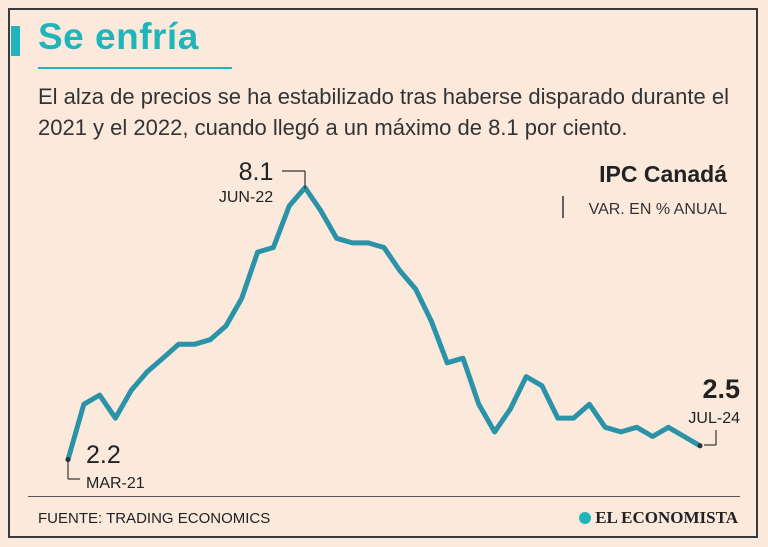  What do you see at coordinates (15, 41) in the screenshot?
I see `title-accent-bar` at bounding box center [15, 41].